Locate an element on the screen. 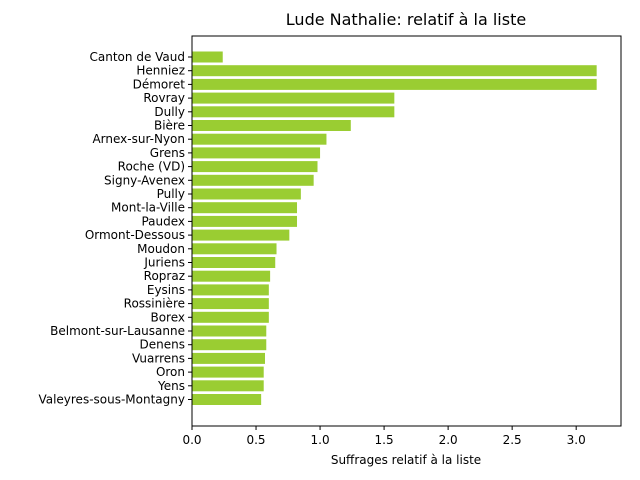 The height and width of the screenshot is (480, 640). y-tick-label: Roche (VD) is located at coordinates (151, 167).